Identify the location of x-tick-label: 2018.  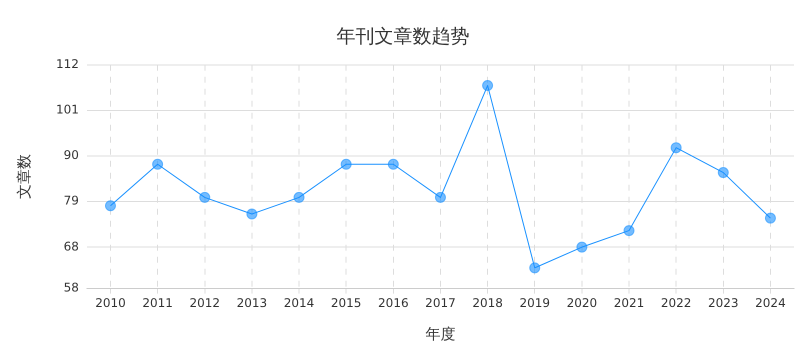
(487, 303).